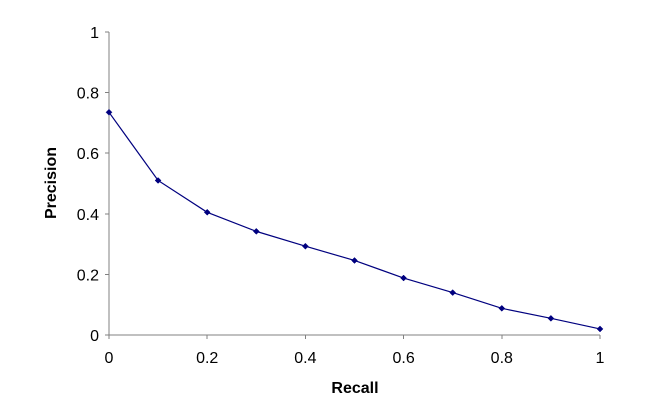 Image resolution: width=650 pixels, height=412 pixels. What do you see at coordinates (94, 33) in the screenshot?
I see `y-tick-label: 1` at bounding box center [94, 33].